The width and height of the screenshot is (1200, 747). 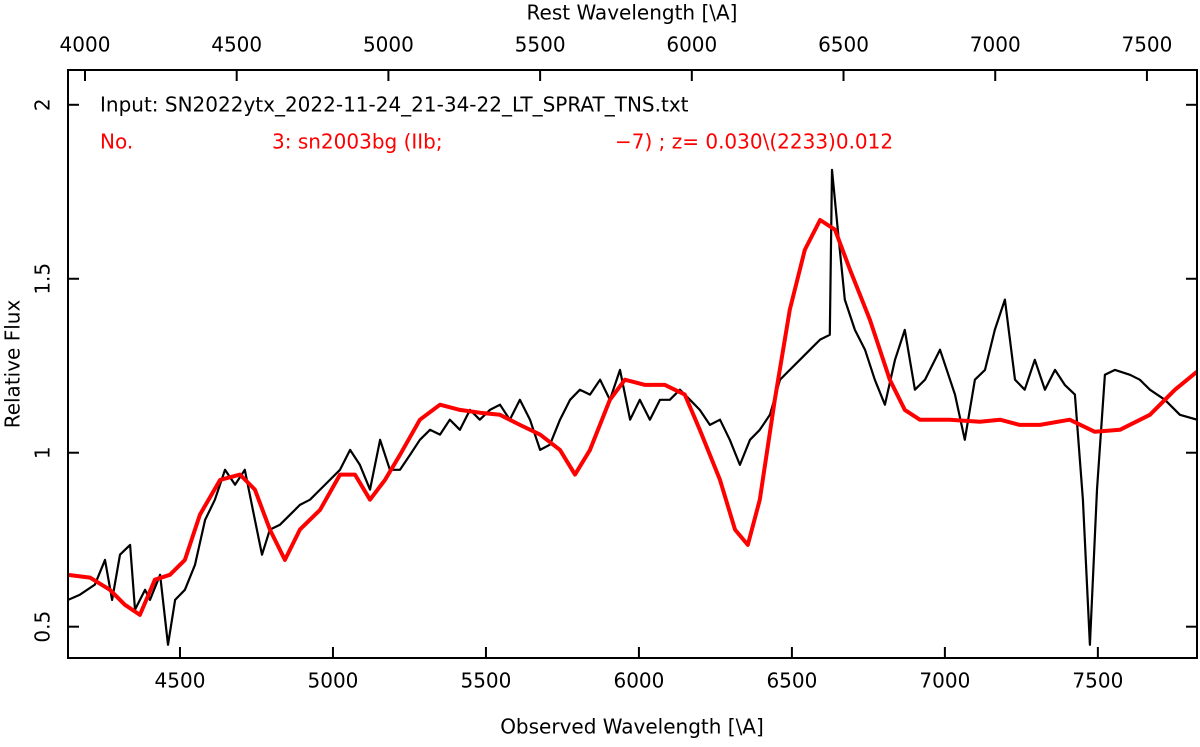 What do you see at coordinates (791, 681) in the screenshot?
I see `x-tick-label: 6500` at bounding box center [791, 681].